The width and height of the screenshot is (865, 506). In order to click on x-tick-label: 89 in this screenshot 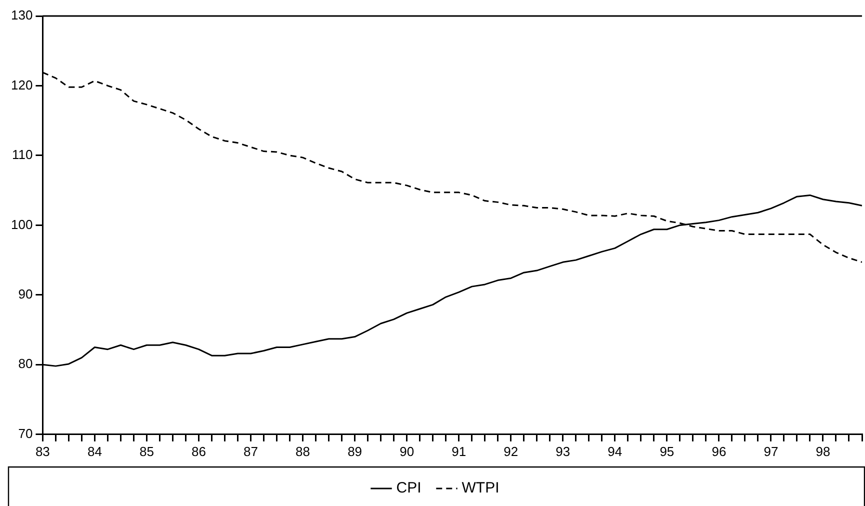, I will do `click(355, 451)`.